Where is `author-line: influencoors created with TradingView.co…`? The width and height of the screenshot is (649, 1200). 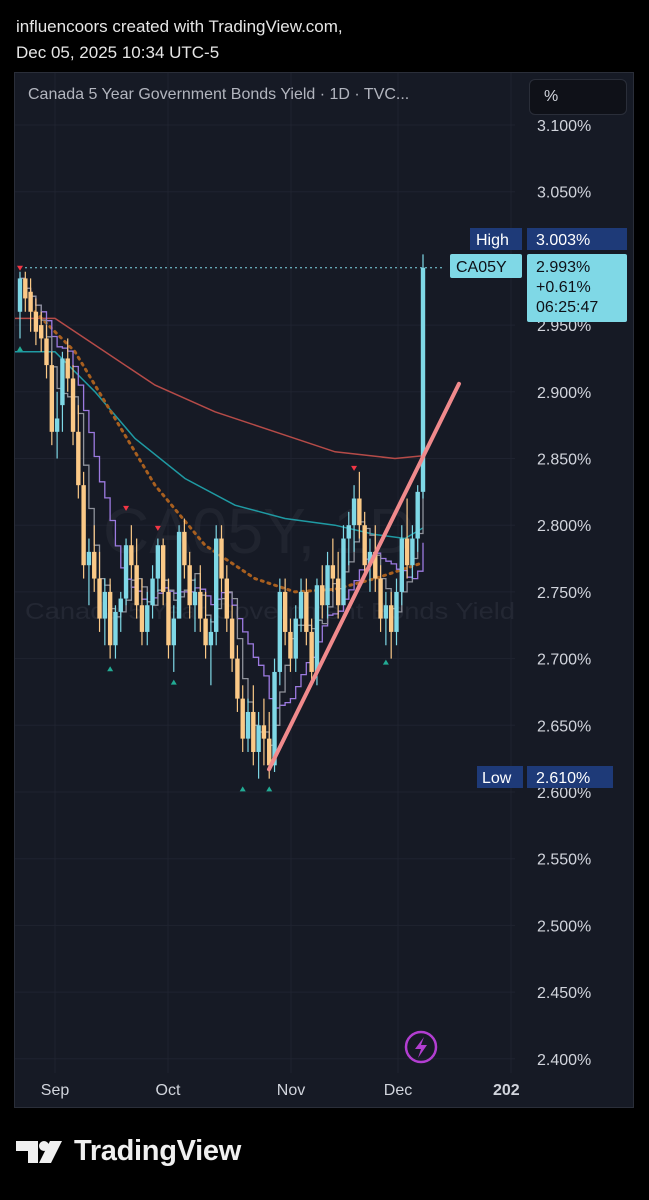 author-line: influencoors created with TradingView.co… is located at coordinates (179, 26).